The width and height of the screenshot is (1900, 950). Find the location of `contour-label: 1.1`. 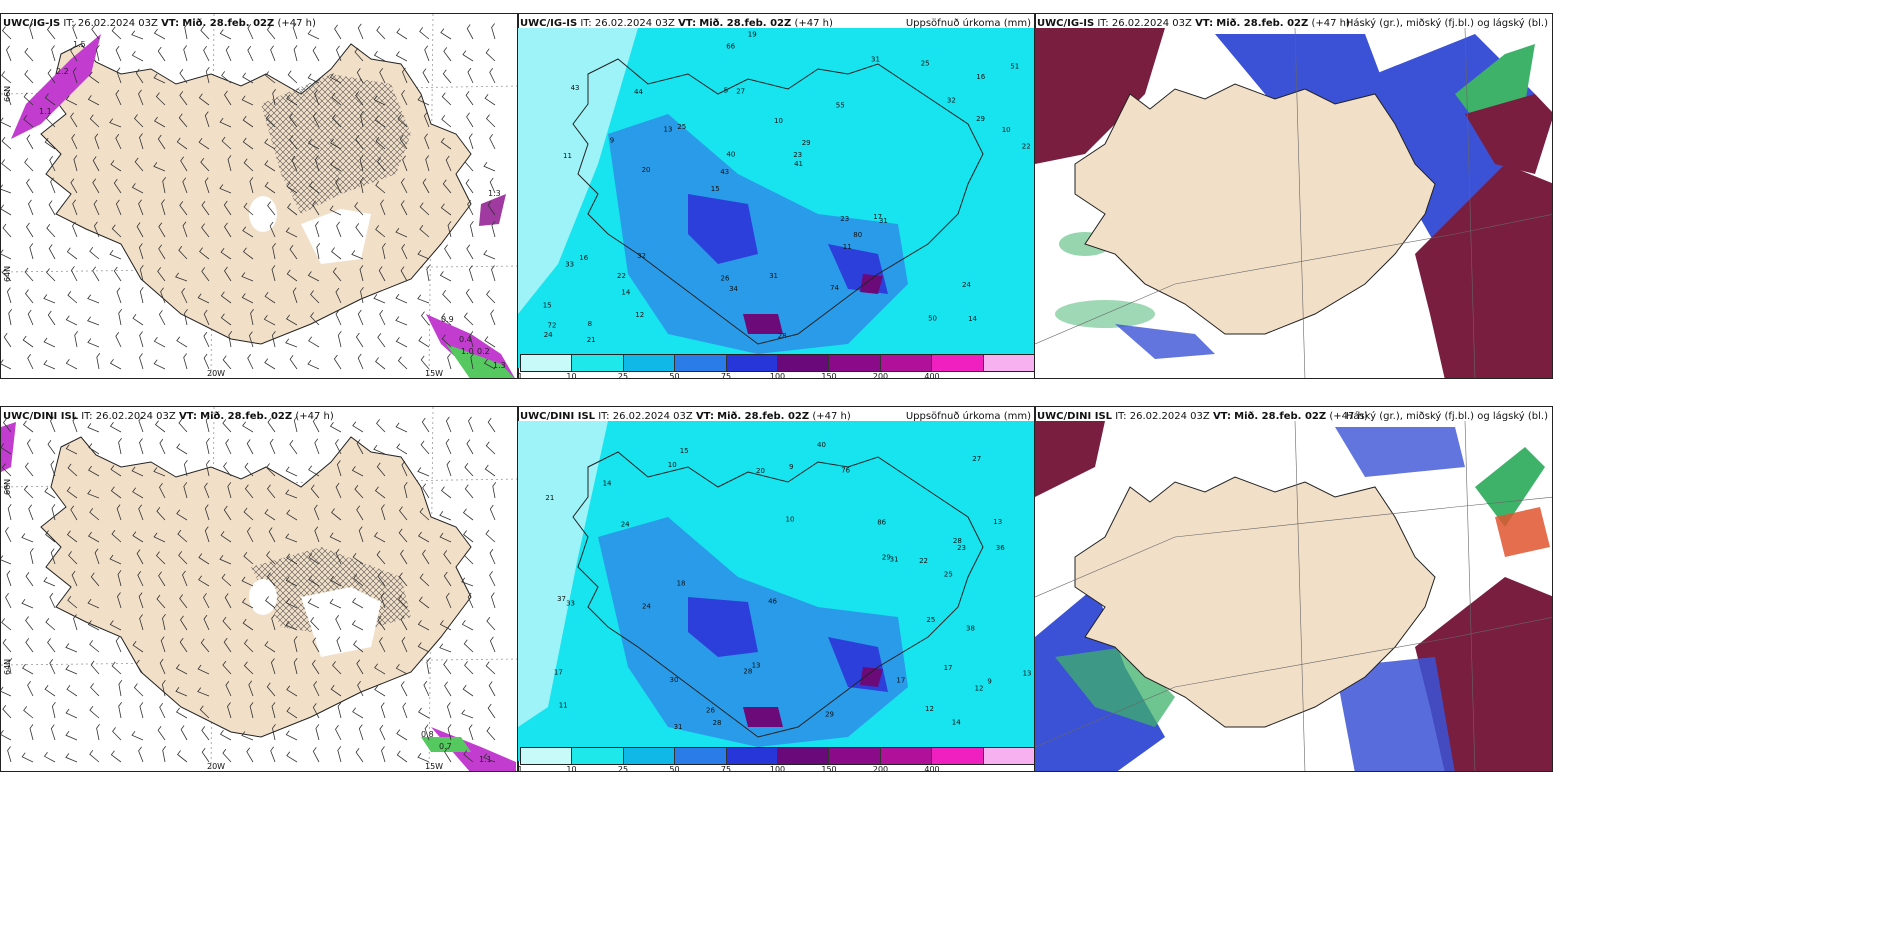

contour-label: 1.1 is located at coordinates (45, 111).